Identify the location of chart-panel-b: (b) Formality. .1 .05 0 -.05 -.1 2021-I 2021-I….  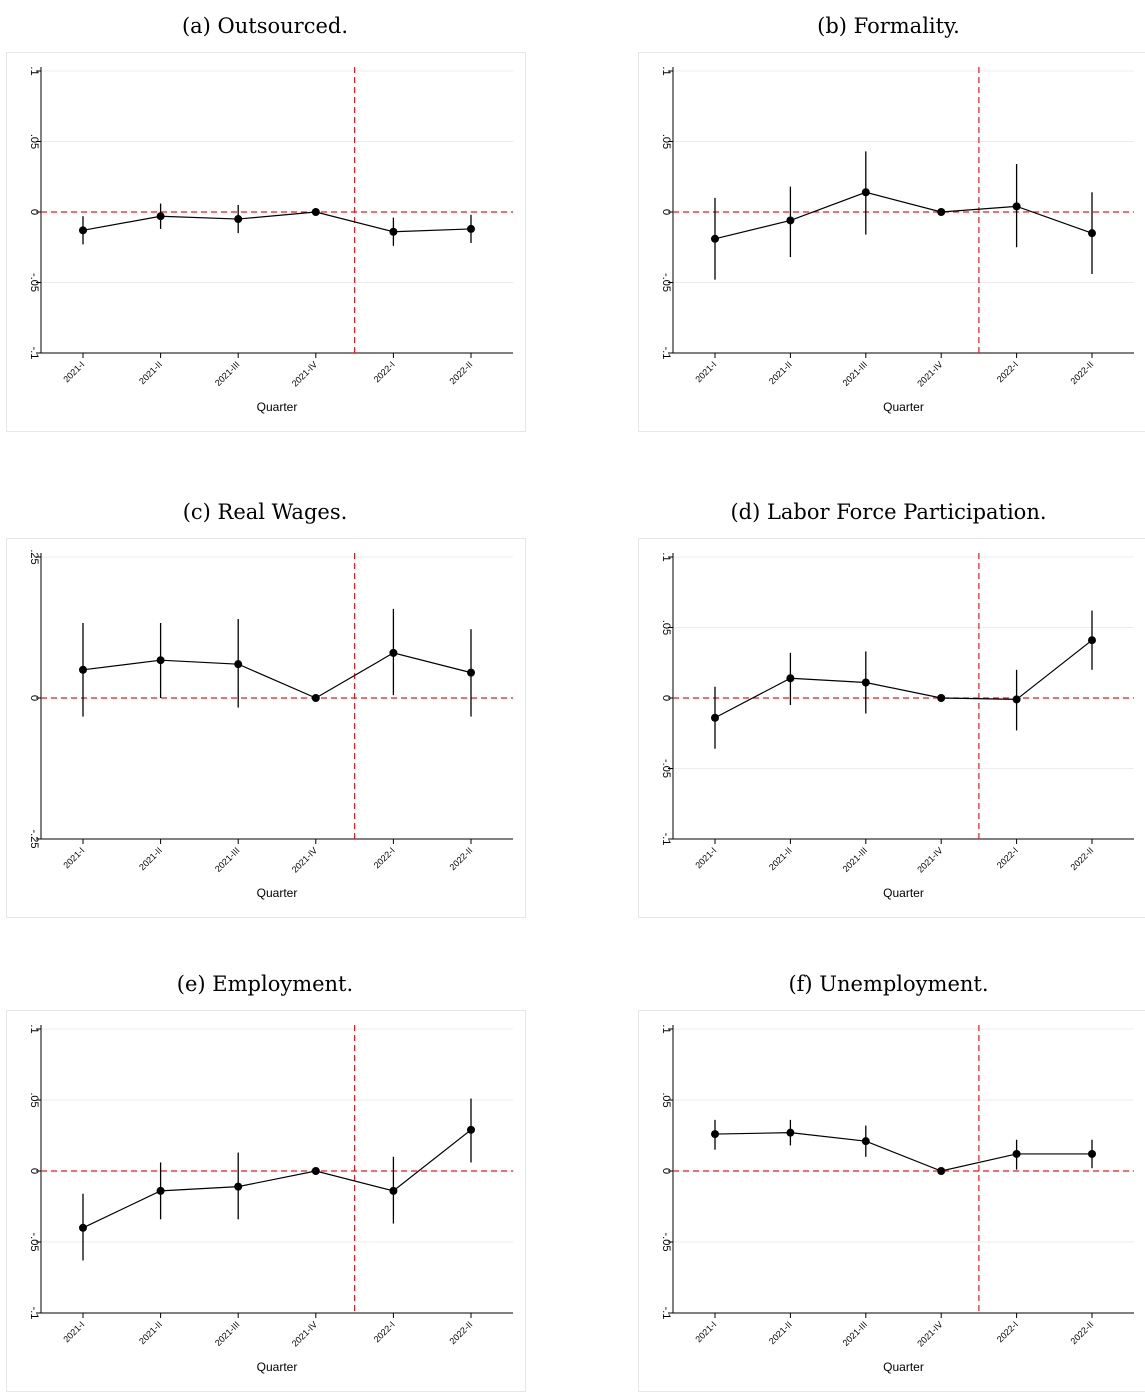
(888, 220).